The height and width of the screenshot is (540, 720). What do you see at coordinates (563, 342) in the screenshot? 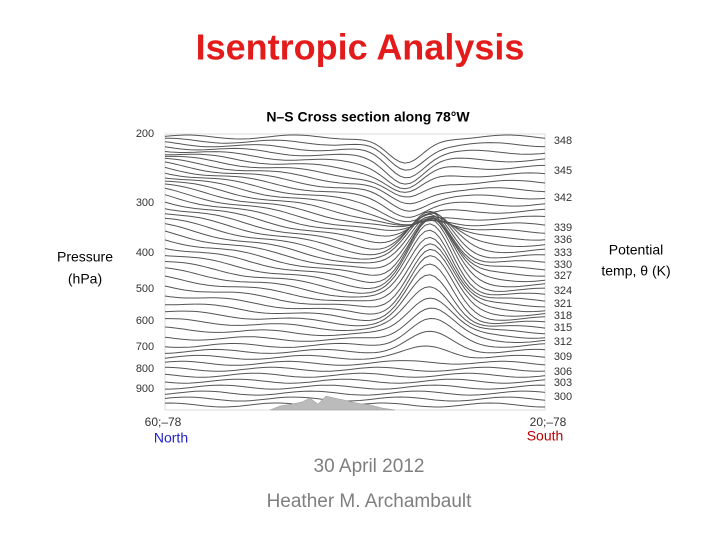
I see `theta-label: 312` at bounding box center [563, 342].